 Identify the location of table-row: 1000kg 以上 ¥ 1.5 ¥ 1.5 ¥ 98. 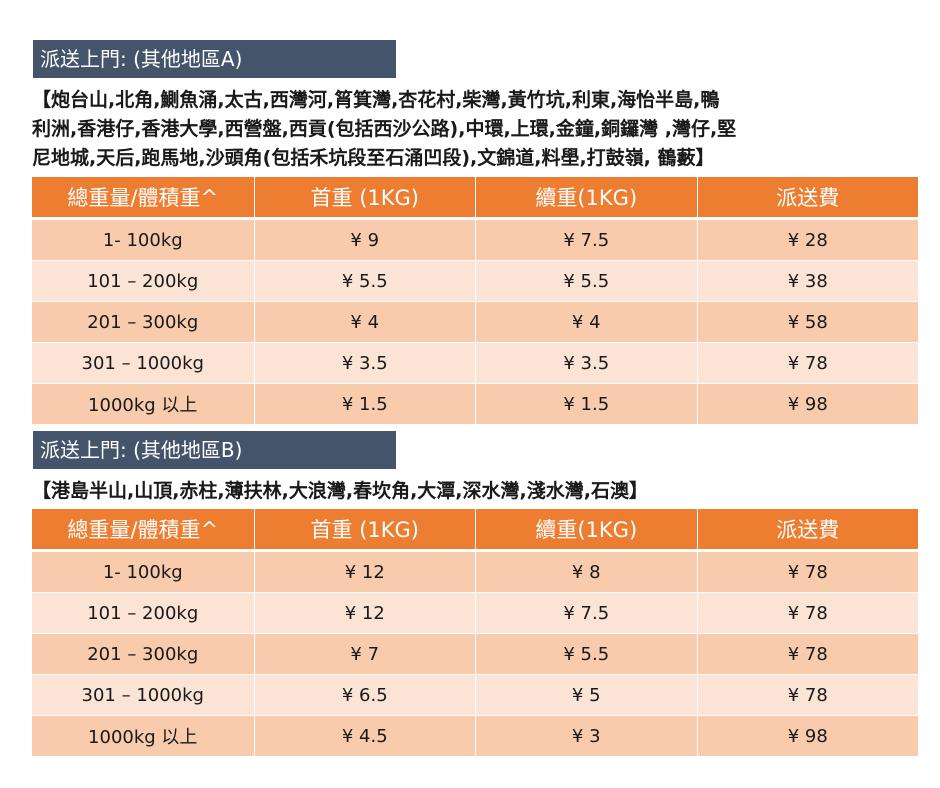
(475, 404).